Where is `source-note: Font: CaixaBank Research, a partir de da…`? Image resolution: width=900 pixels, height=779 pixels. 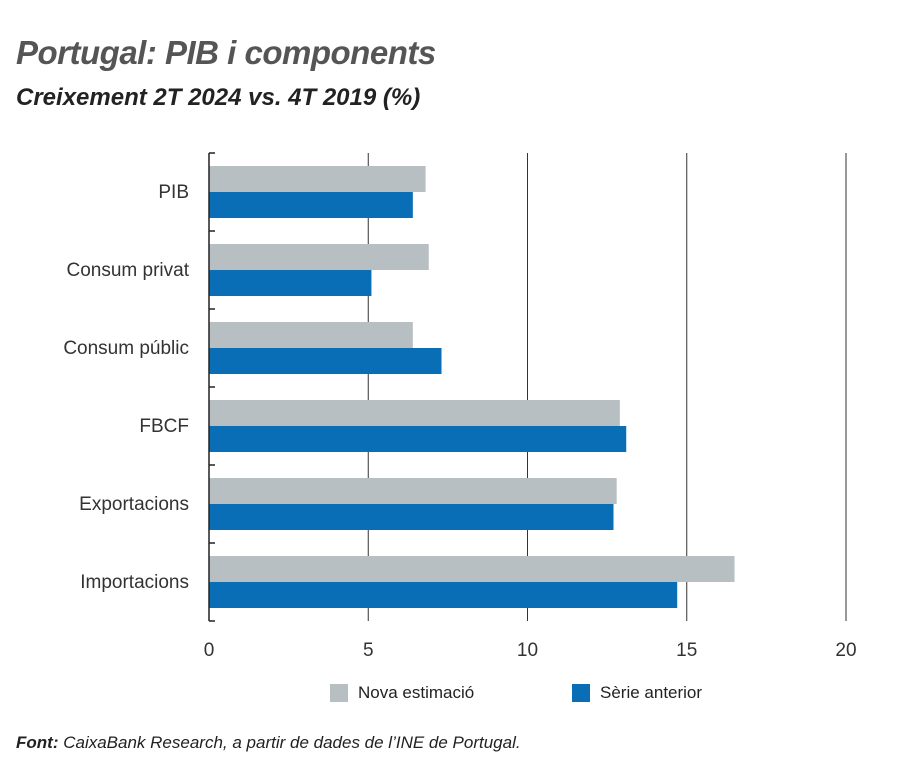
source-note: Font: CaixaBank Research, a partir de da… is located at coordinates (268, 743).